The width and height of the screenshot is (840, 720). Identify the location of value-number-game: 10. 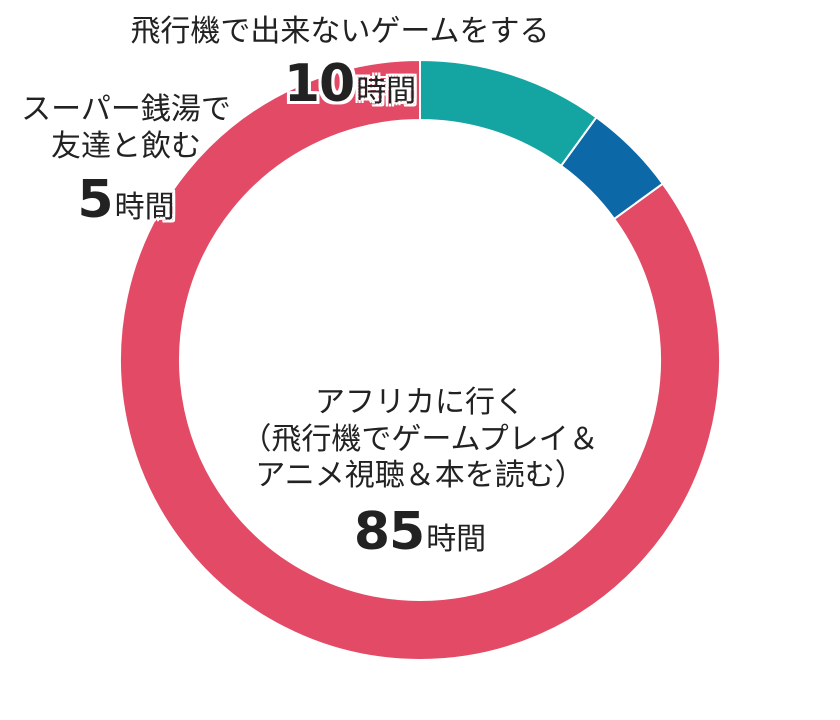
(319, 83).